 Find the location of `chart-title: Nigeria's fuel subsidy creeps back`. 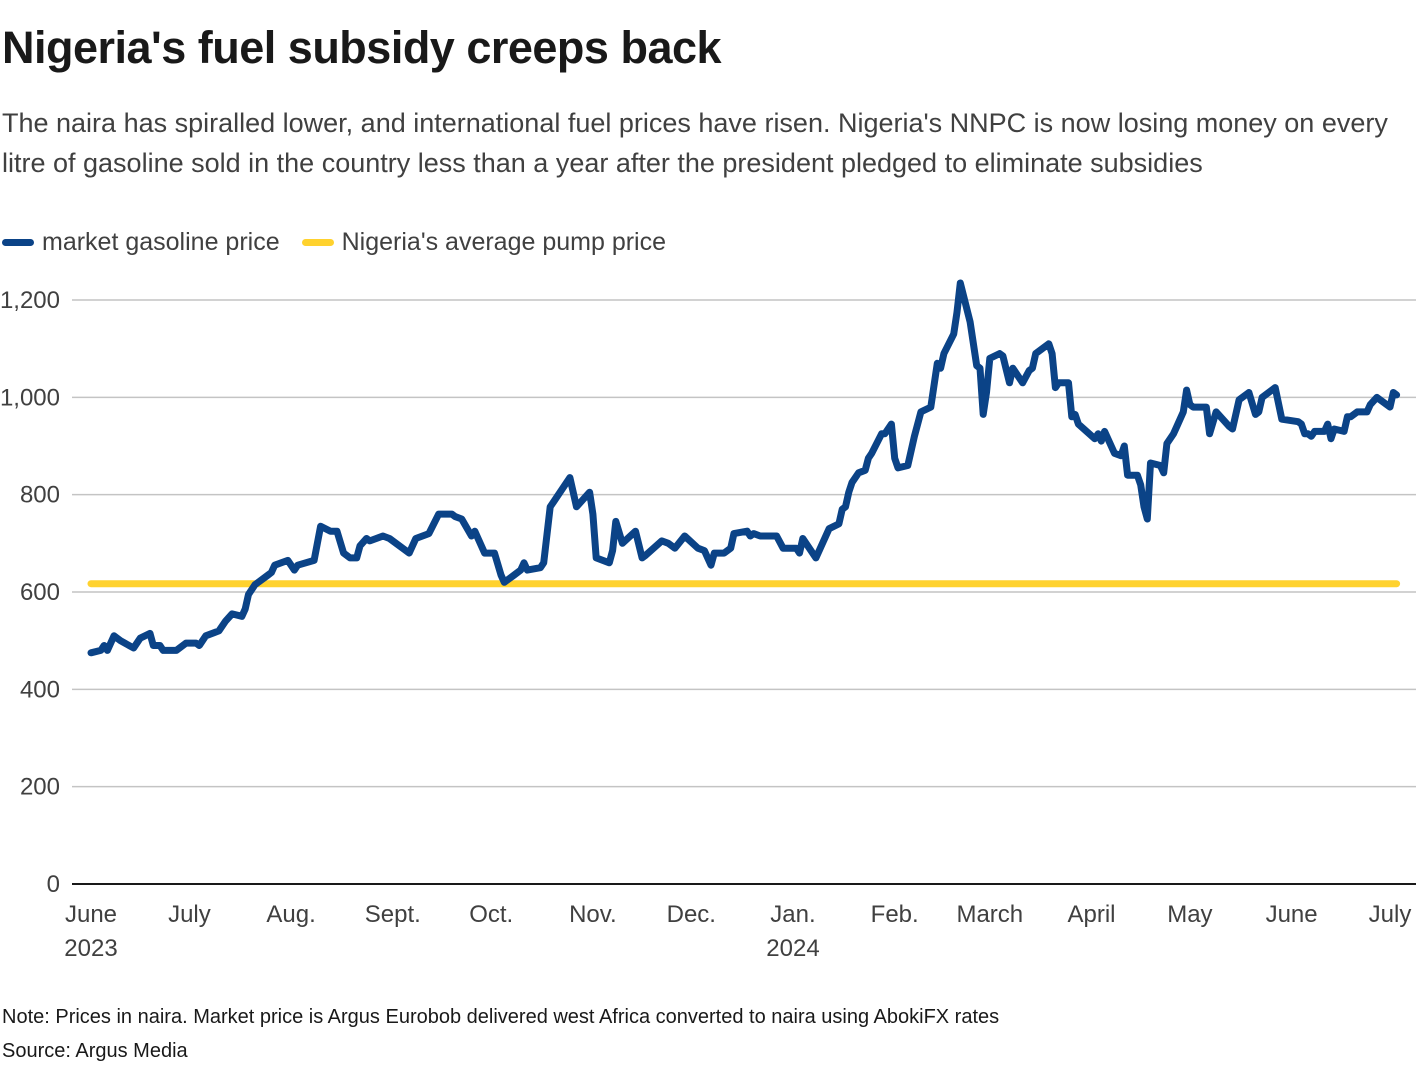

chart-title: Nigeria's fuel subsidy creeps back is located at coordinates (362, 47).